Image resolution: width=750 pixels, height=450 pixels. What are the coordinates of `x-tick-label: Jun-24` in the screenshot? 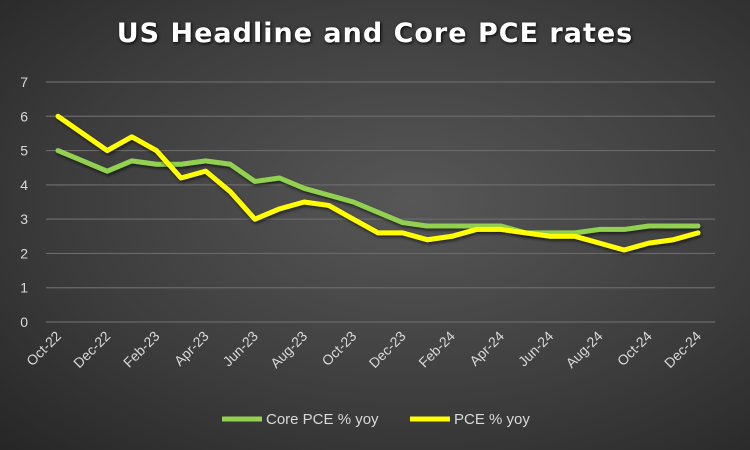 It's located at (536, 349).